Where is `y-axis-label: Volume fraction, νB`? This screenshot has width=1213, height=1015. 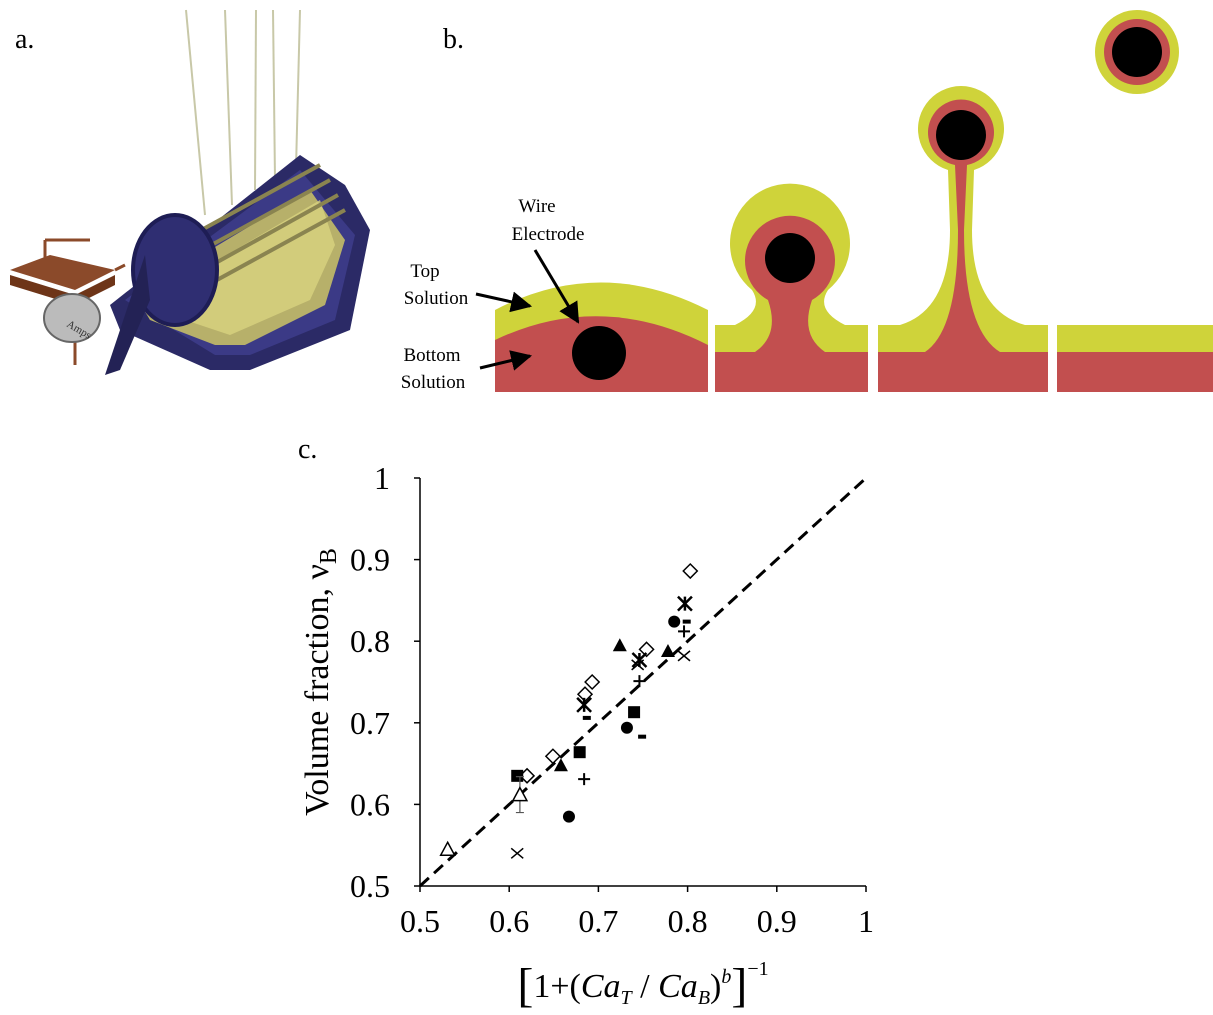 y-axis-label: Volume fraction, νB is located at coordinates (320, 682).